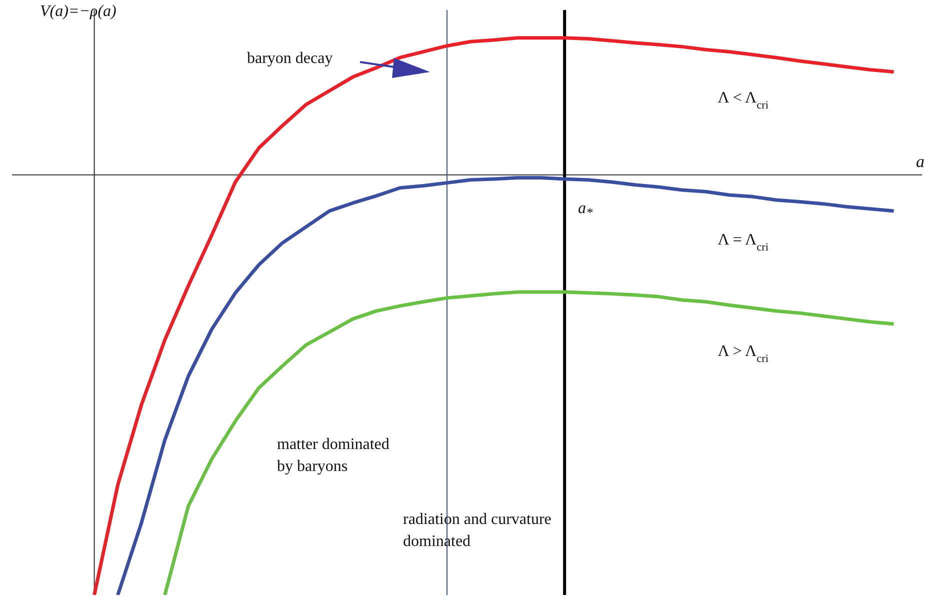 This screenshot has height=600, width=928. What do you see at coordinates (920, 162) in the screenshot?
I see `x-axis-title: a` at bounding box center [920, 162].